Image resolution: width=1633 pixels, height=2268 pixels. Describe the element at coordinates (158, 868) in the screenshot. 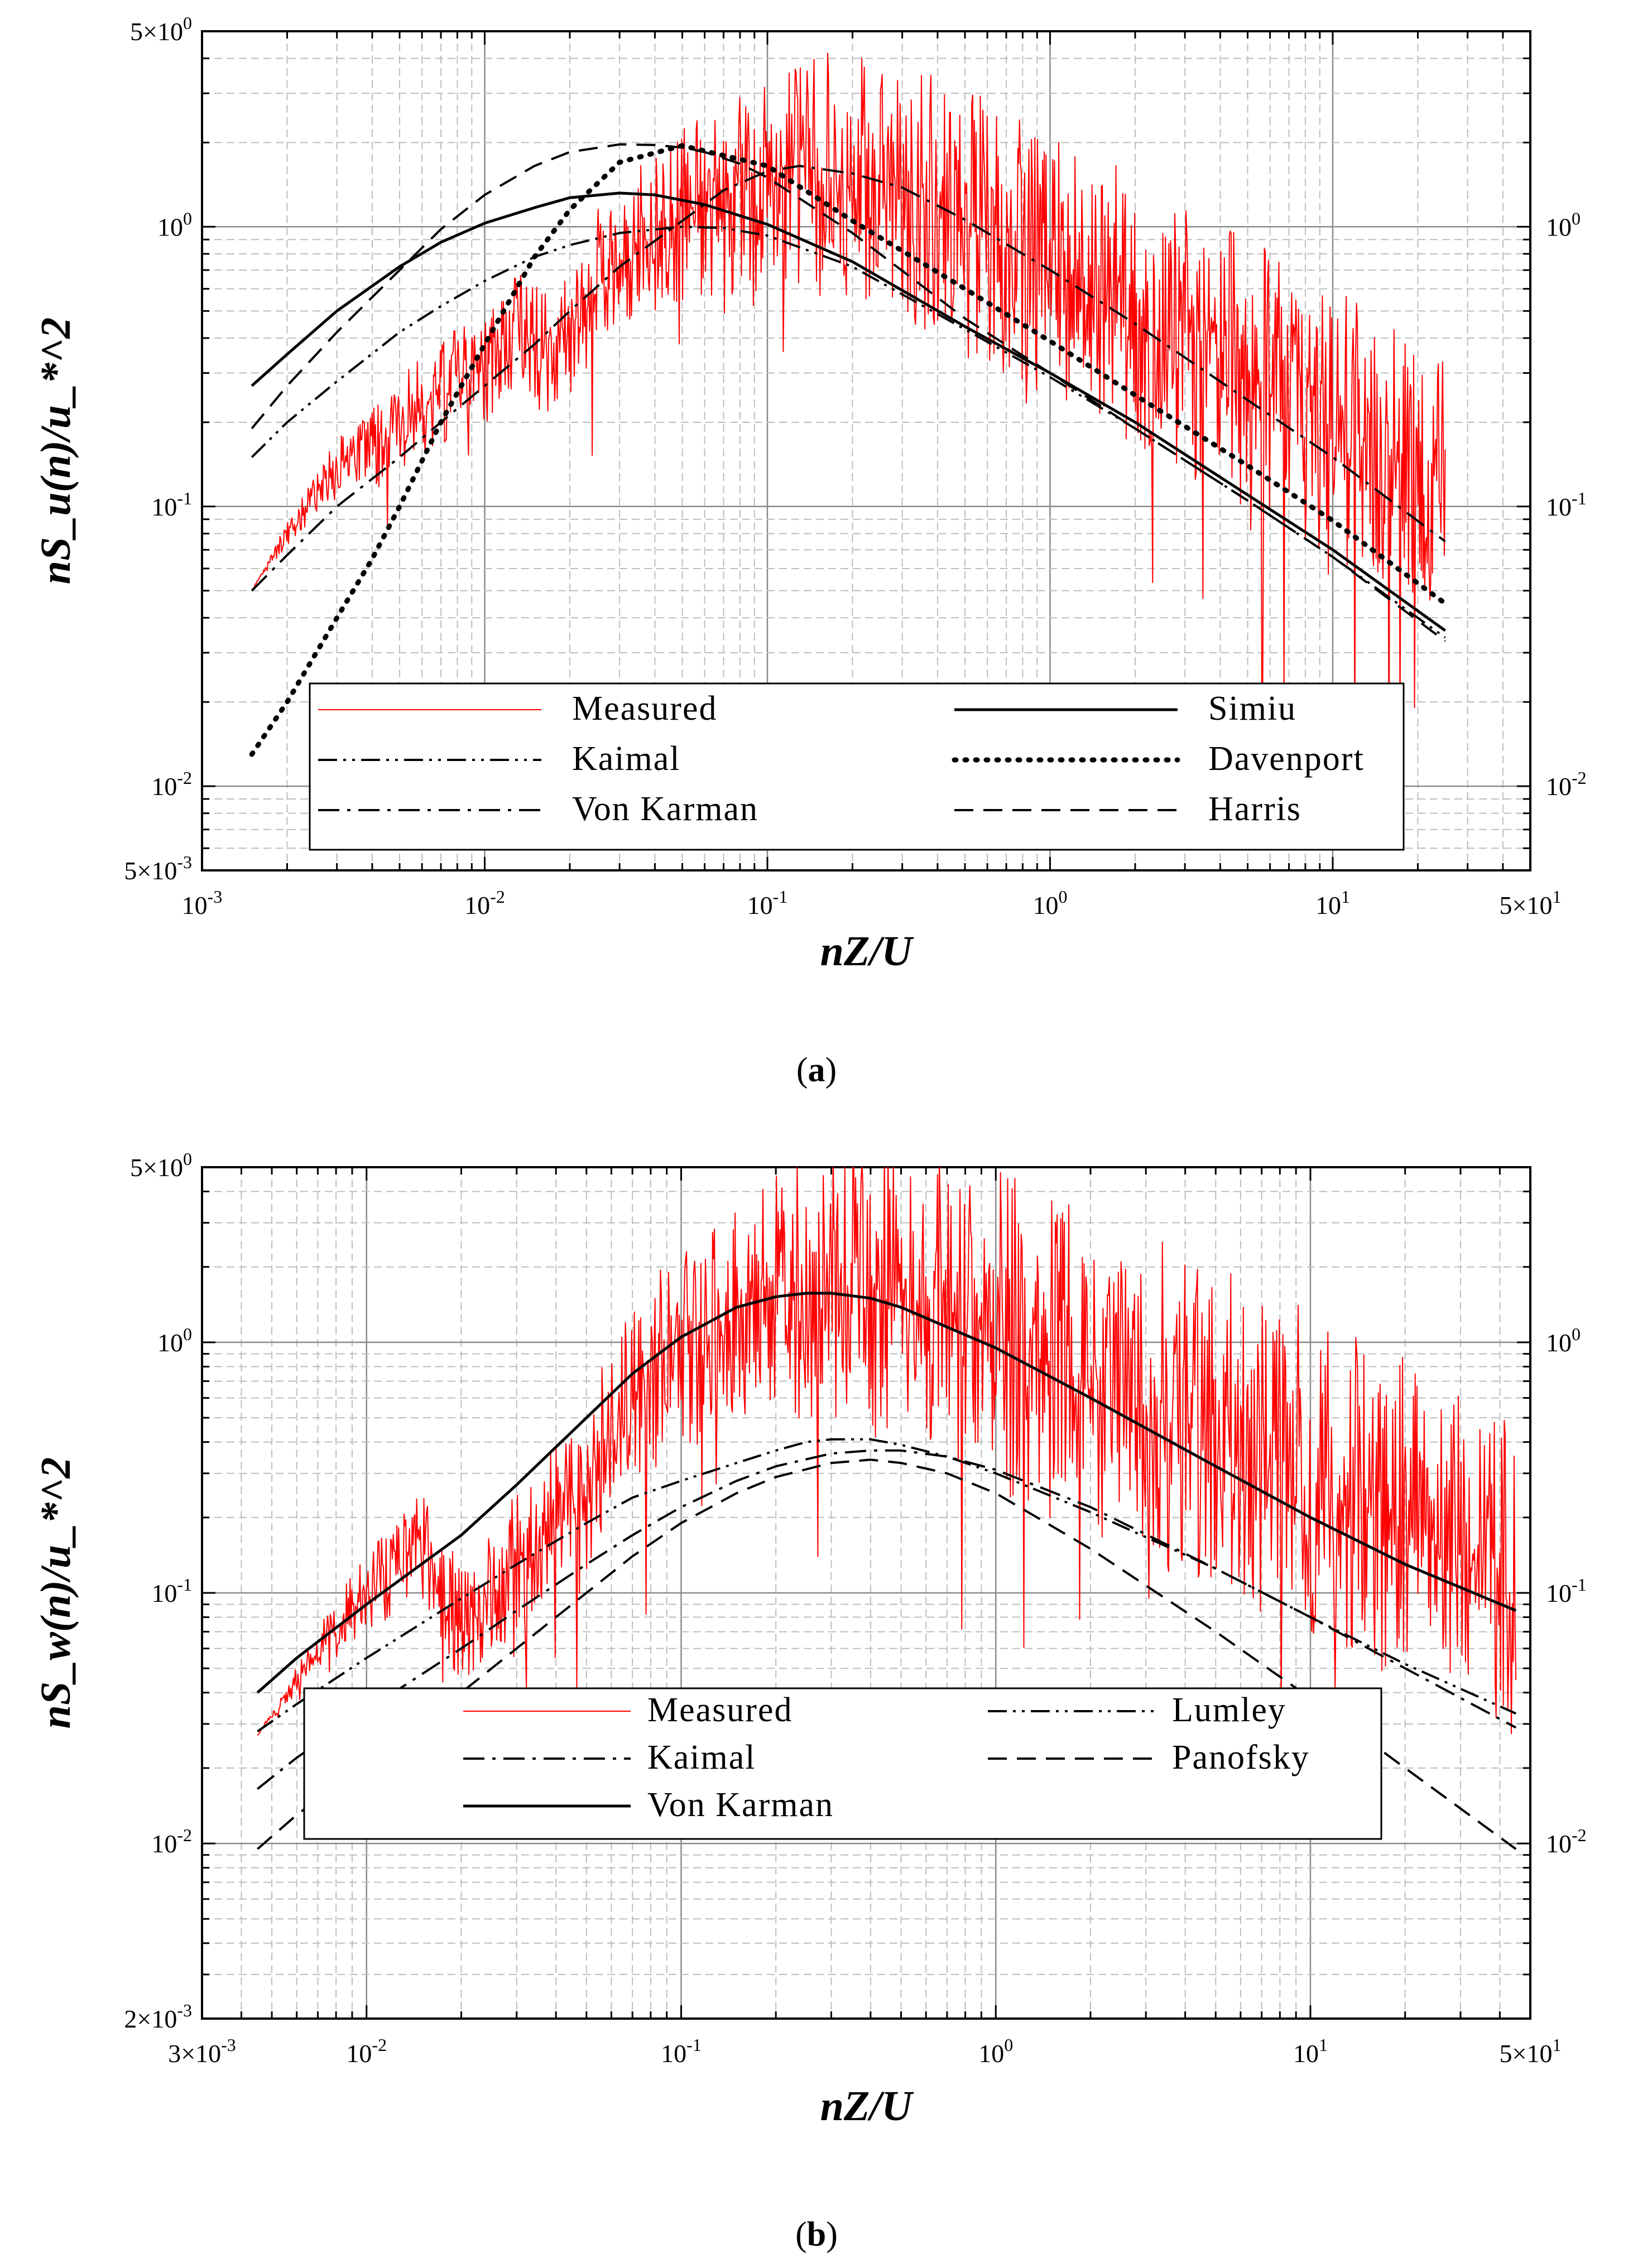

I see `y-tick-label: 5×10⁻³` at that location.